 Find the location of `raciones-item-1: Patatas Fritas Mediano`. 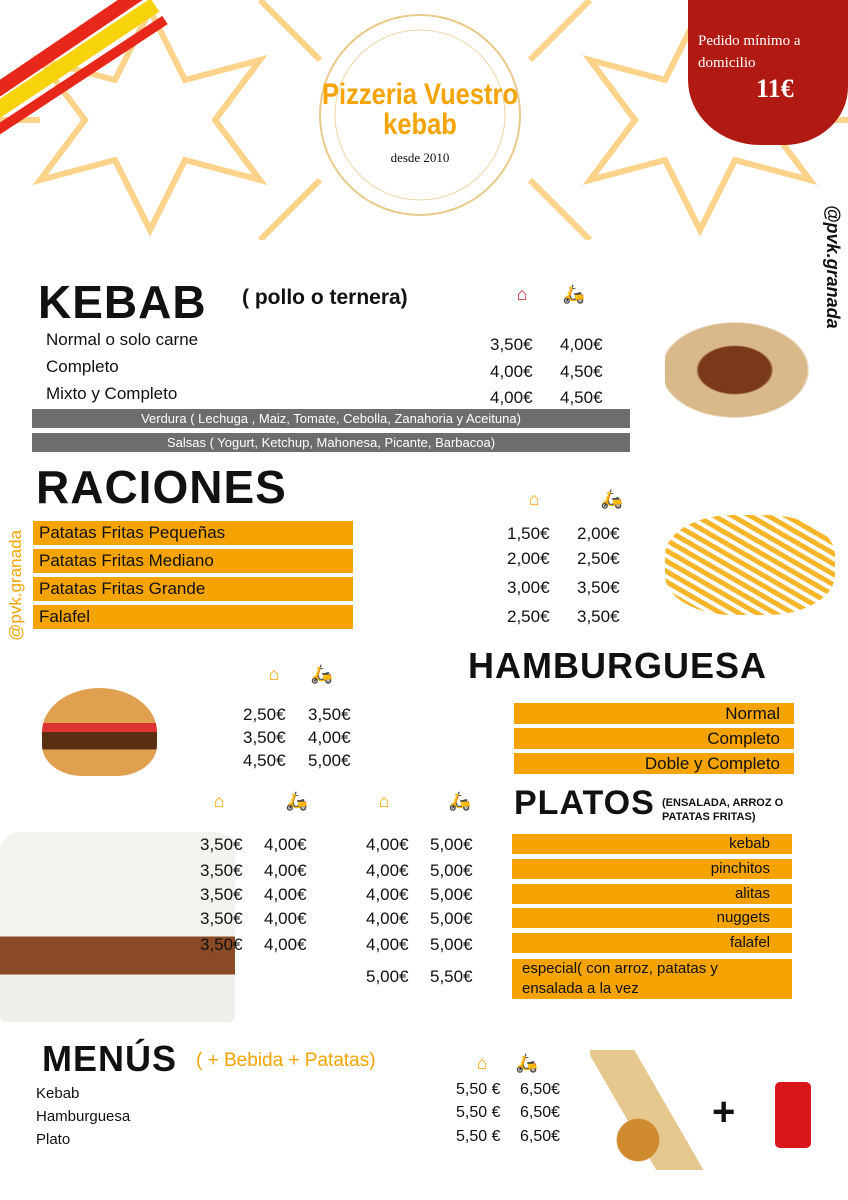

raciones-item-1: Patatas Fritas Mediano is located at coordinates (193, 561).